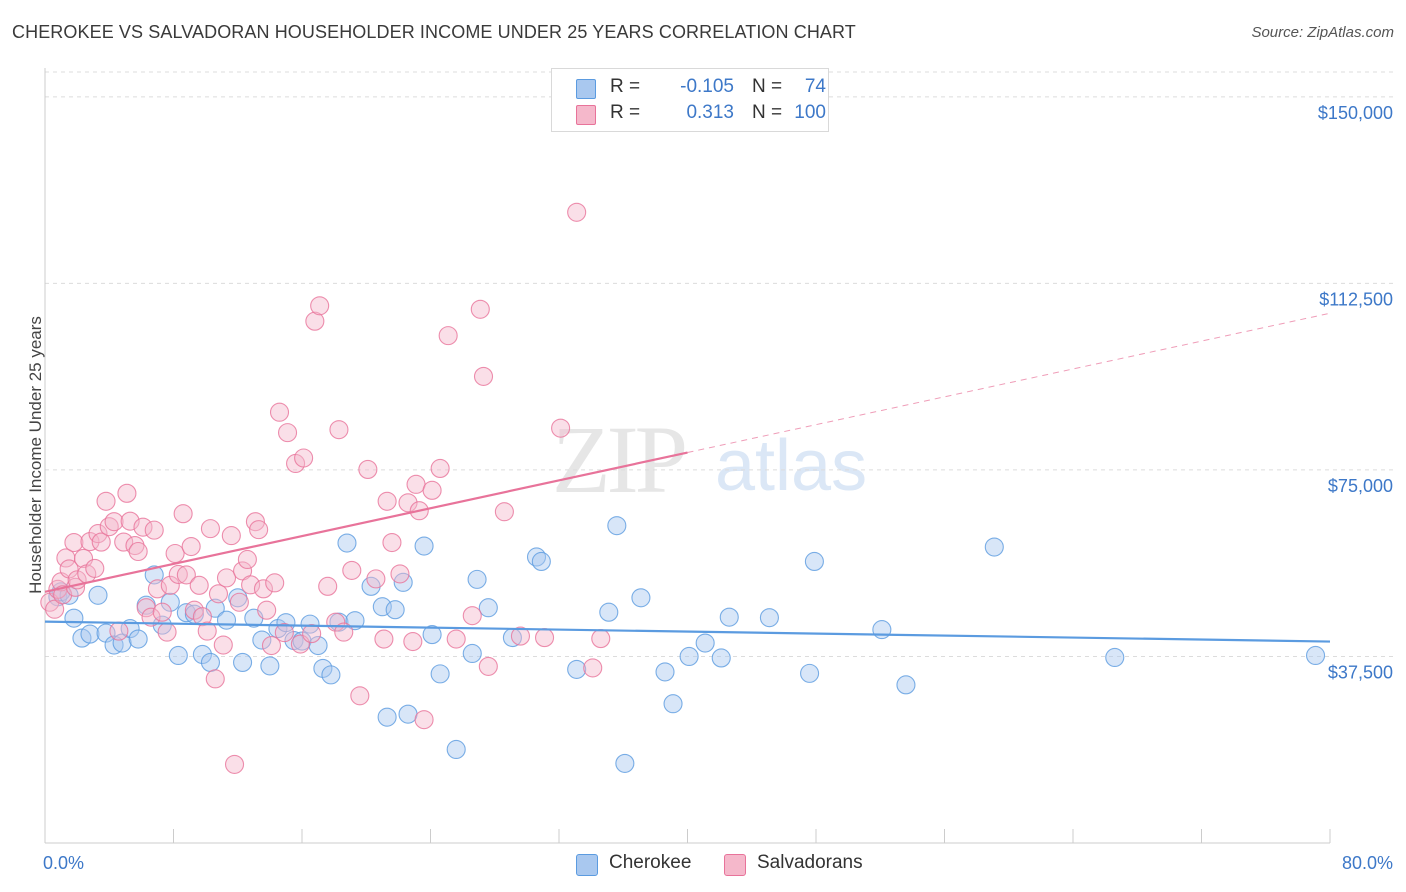 The height and width of the screenshot is (892, 1406). What do you see at coordinates (735, 865) in the screenshot?
I see `salvadorans-legend-swatch` at bounding box center [735, 865].